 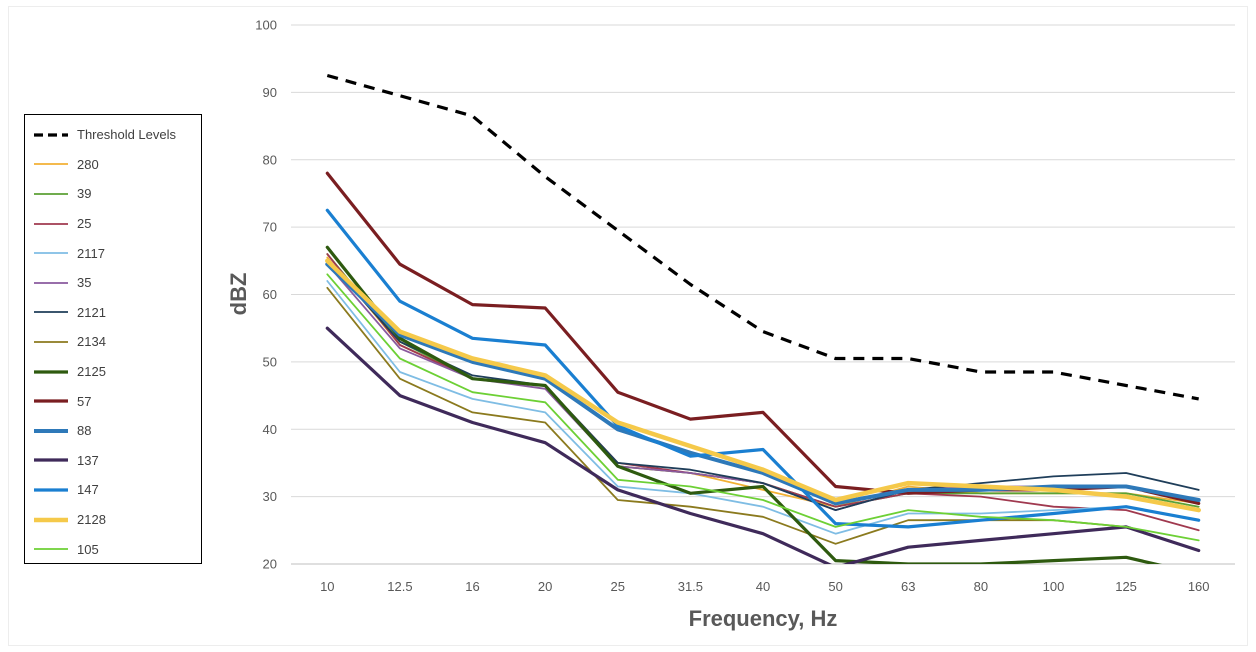 I want to click on y-tick-label: 80, so click(x=270, y=159).